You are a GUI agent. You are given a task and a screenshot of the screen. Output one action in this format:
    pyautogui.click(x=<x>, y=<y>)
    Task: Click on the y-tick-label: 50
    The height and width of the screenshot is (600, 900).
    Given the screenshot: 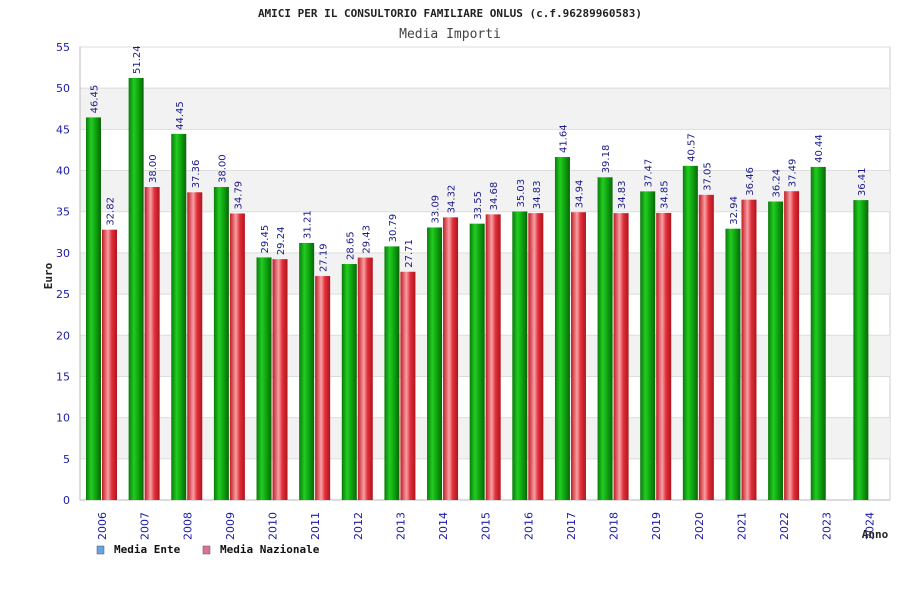 What is the action you would take?
    pyautogui.click(x=63, y=88)
    